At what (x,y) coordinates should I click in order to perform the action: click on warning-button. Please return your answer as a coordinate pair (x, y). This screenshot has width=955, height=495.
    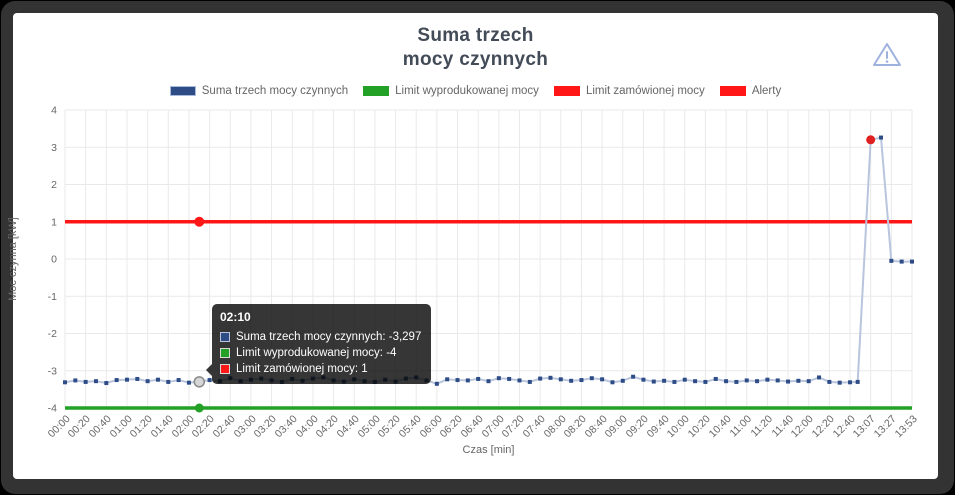
    Looking at the image, I should click on (887, 56).